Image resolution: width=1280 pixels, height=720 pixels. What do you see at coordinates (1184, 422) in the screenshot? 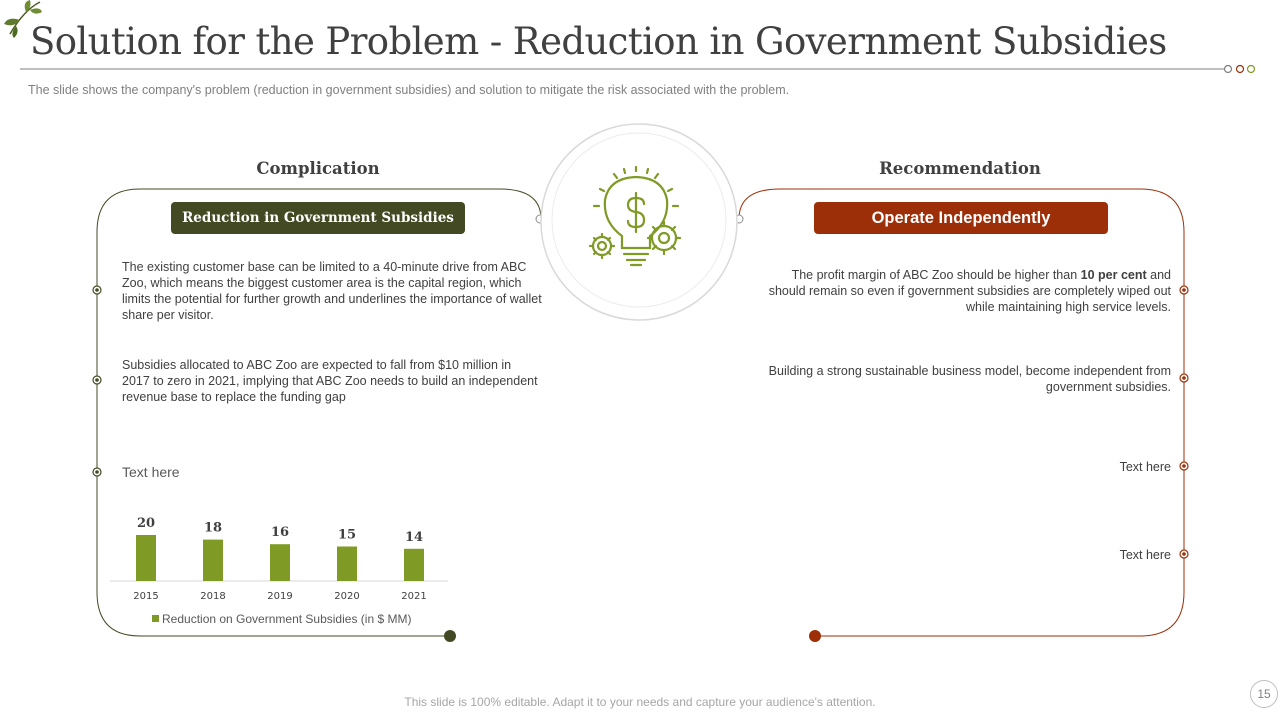
I see `recommendation-bullets` at bounding box center [1184, 422].